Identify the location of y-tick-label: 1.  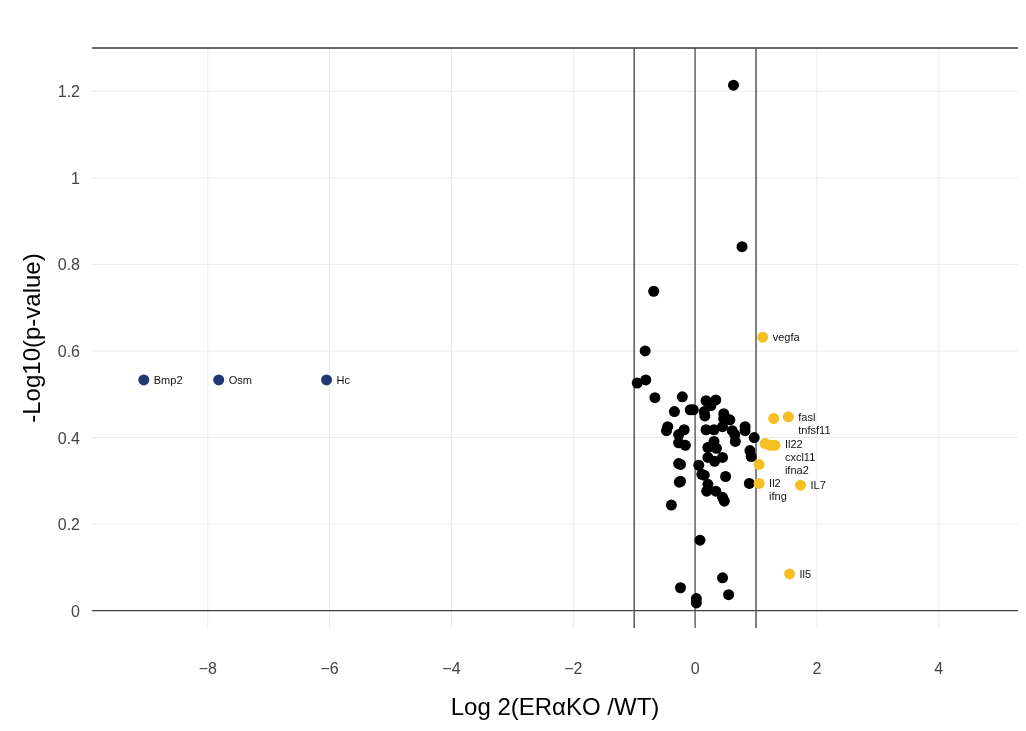
(76, 178).